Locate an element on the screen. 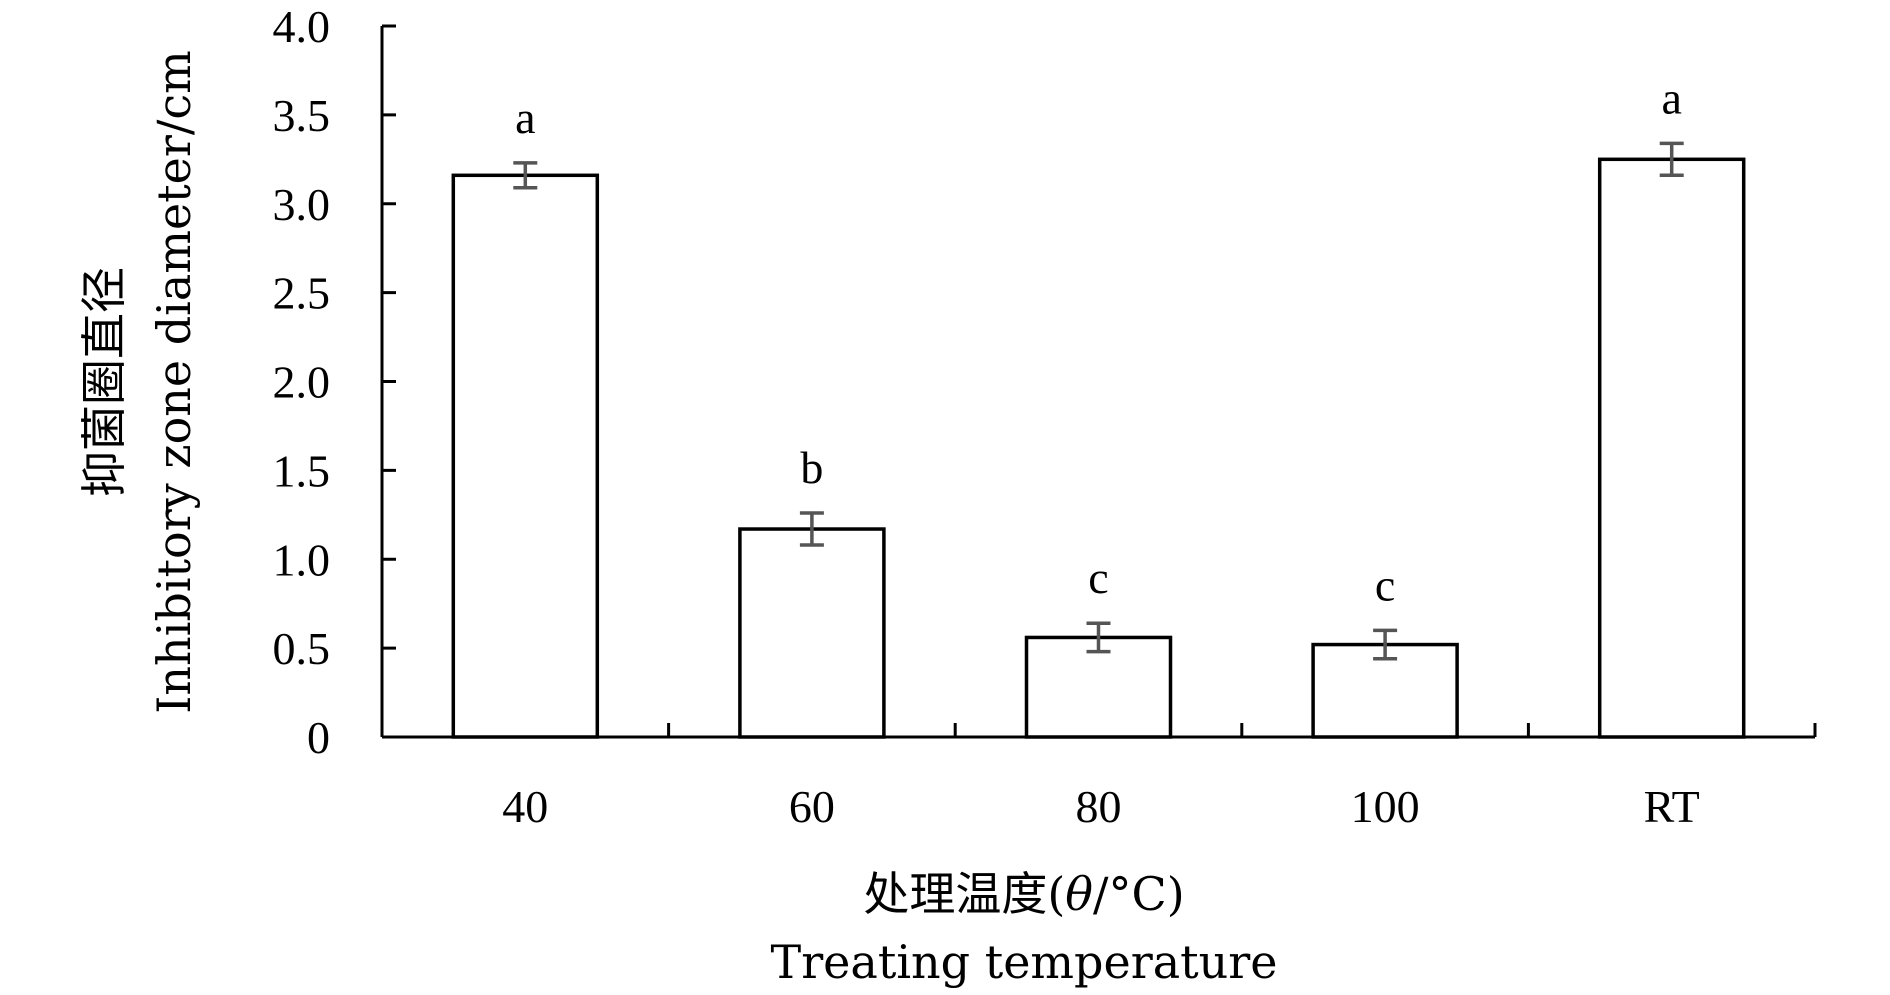  x-tick-label-40: 40 is located at coordinates (525, 806).